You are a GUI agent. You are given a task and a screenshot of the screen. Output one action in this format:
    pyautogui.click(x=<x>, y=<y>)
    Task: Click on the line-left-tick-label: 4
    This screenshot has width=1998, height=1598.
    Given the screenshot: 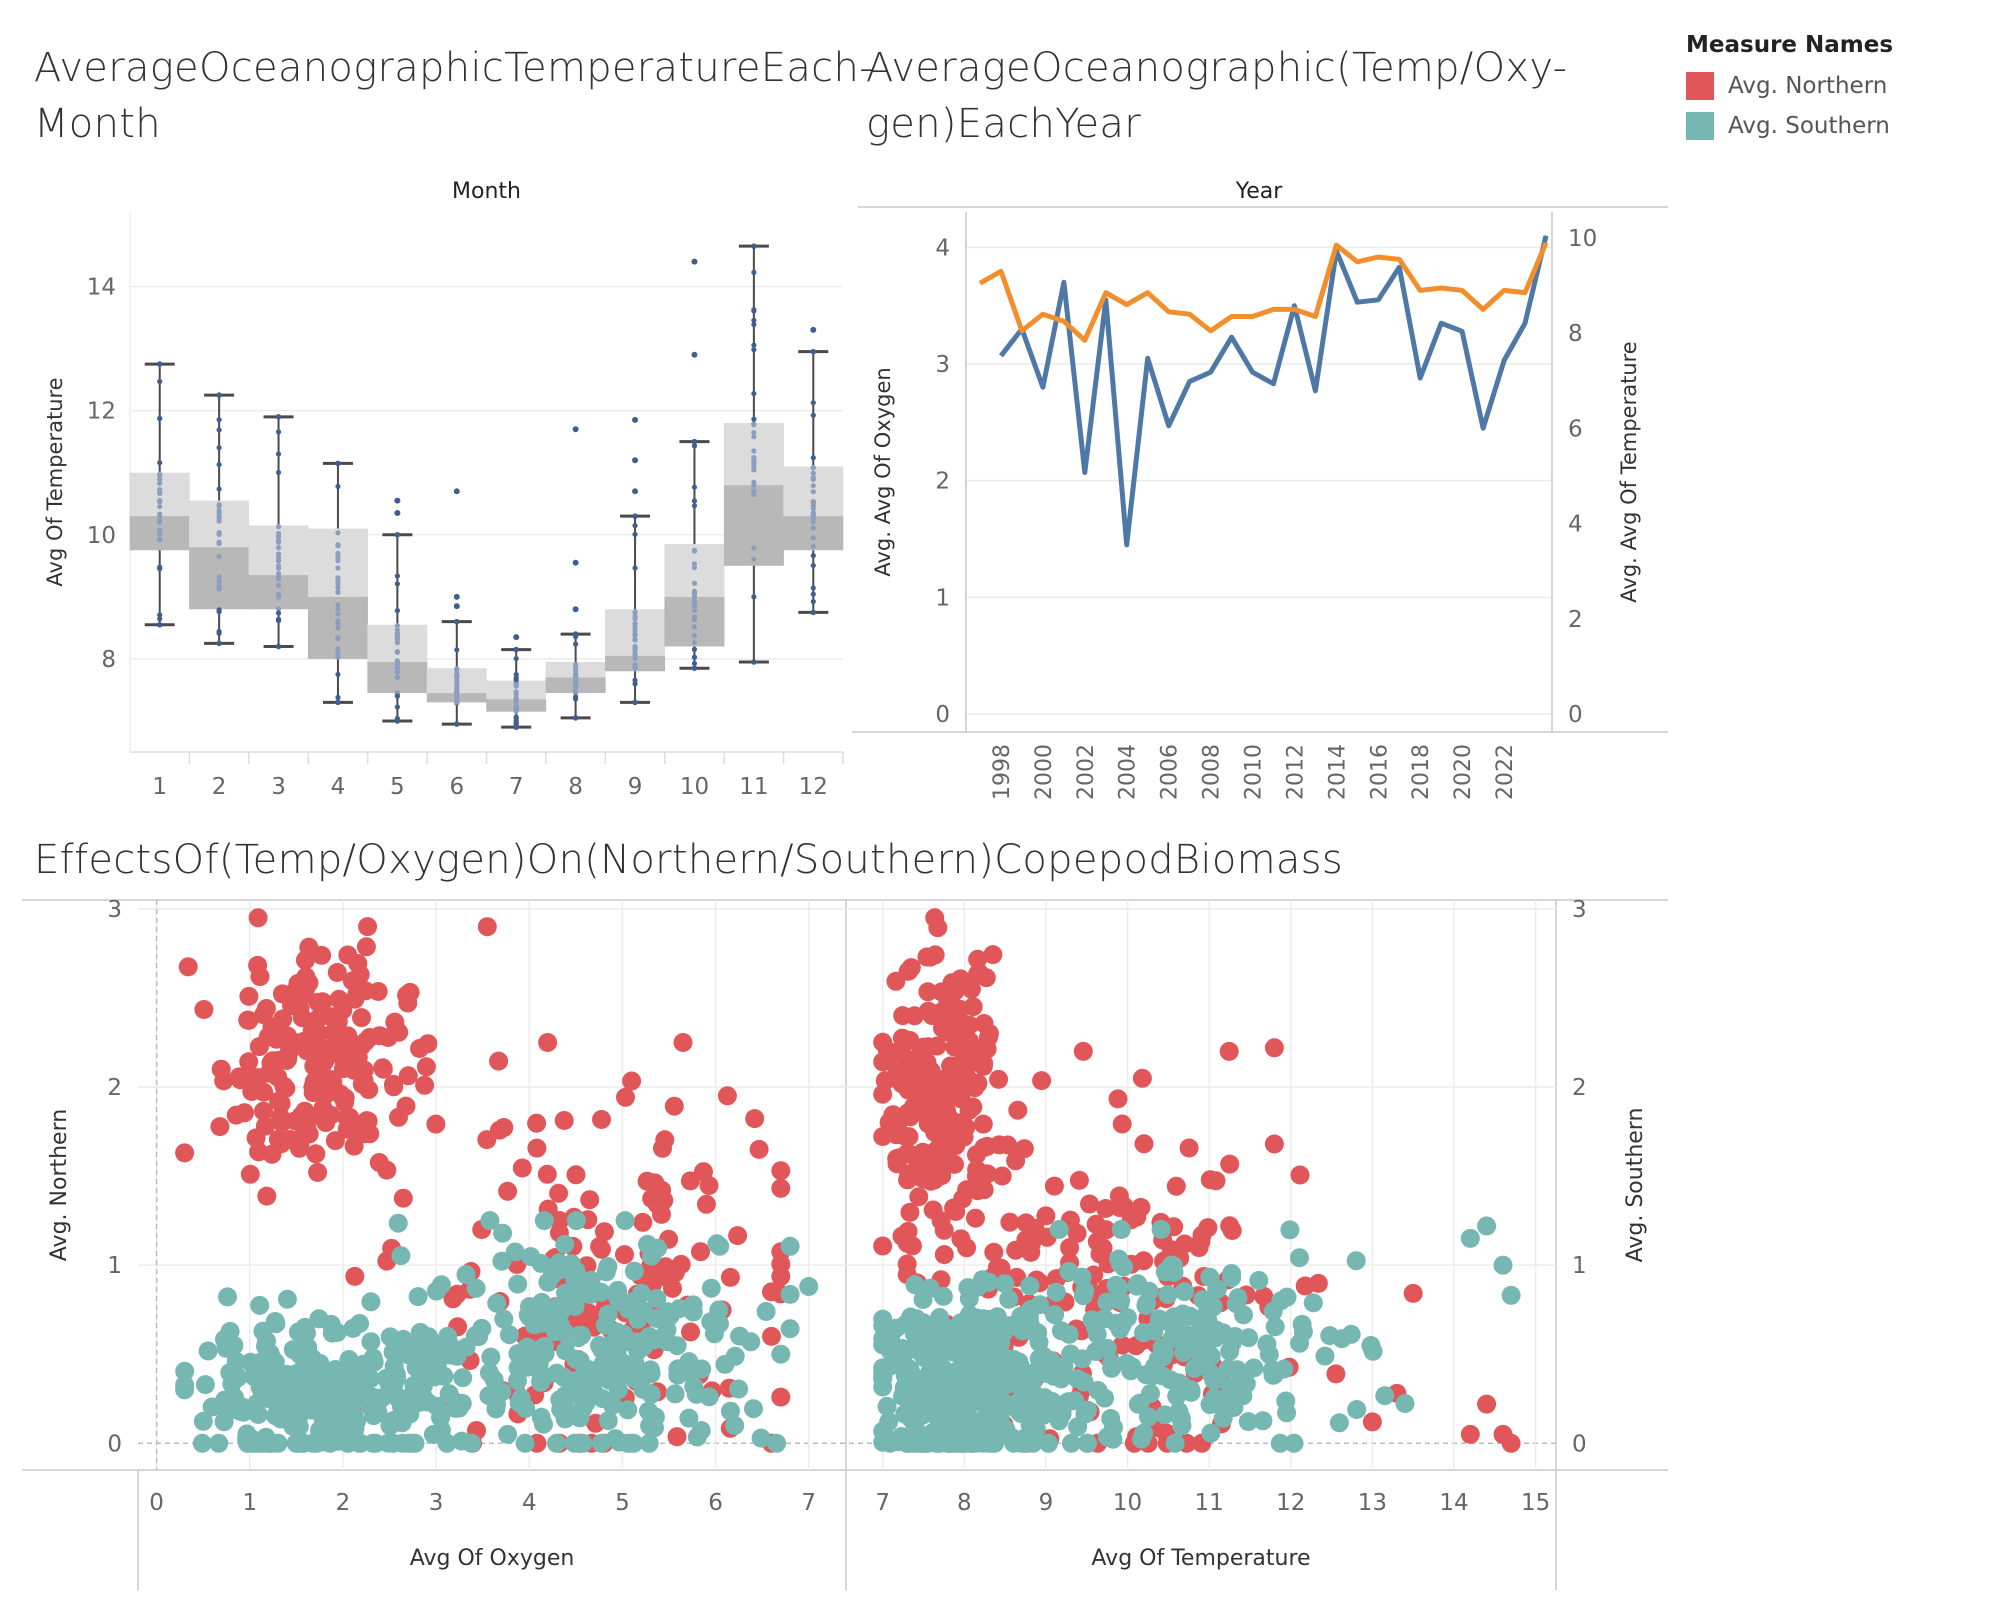 What is the action you would take?
    pyautogui.click(x=942, y=248)
    